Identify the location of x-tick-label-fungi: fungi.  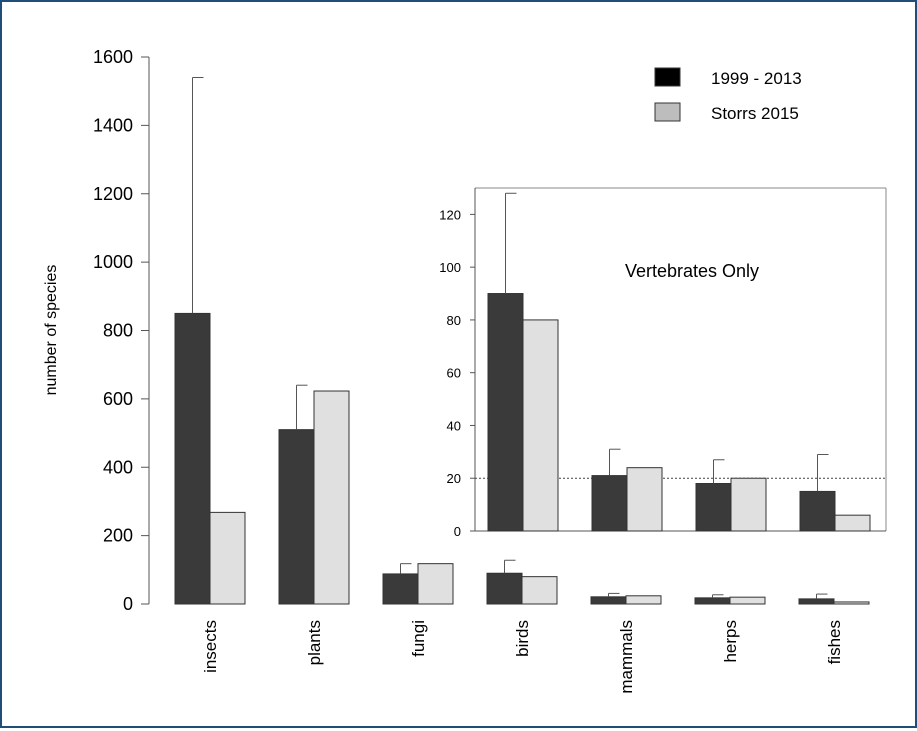
(418, 638).